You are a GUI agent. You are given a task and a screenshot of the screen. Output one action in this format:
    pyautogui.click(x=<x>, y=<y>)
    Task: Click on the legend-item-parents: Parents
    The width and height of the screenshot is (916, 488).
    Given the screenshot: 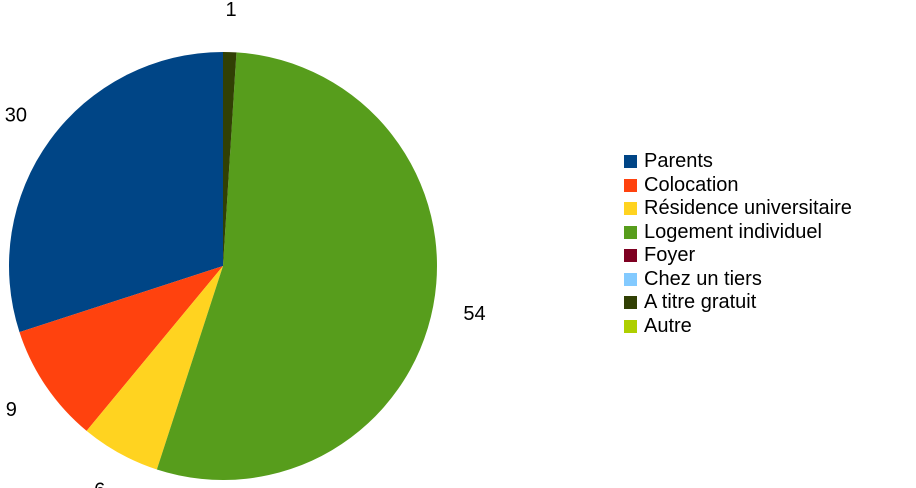 What is the action you would take?
    pyautogui.click(x=738, y=162)
    